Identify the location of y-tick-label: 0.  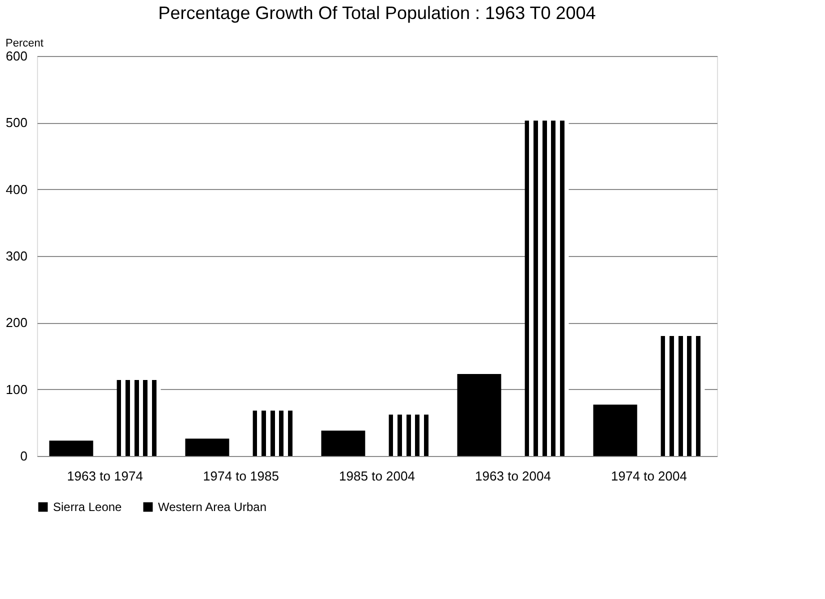
(24, 456).